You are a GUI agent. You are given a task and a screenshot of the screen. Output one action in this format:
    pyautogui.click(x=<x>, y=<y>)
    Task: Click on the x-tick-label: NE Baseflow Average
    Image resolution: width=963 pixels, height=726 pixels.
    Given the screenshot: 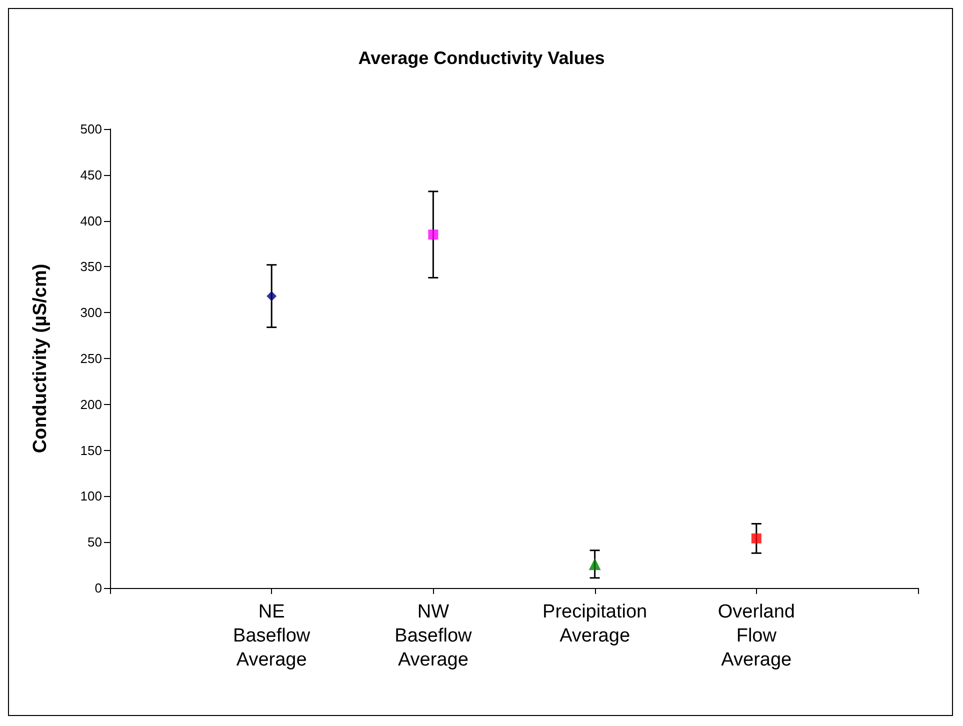 What is the action you would take?
    pyautogui.click(x=271, y=636)
    